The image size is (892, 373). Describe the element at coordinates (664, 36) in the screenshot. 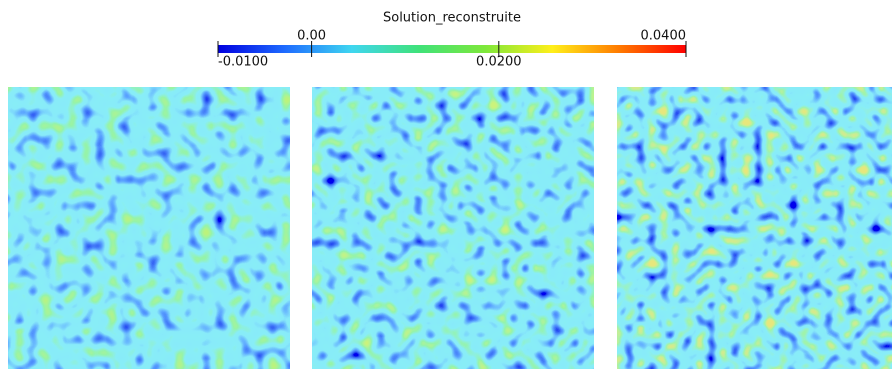

I see `tick-label: 0.0400` at that location.